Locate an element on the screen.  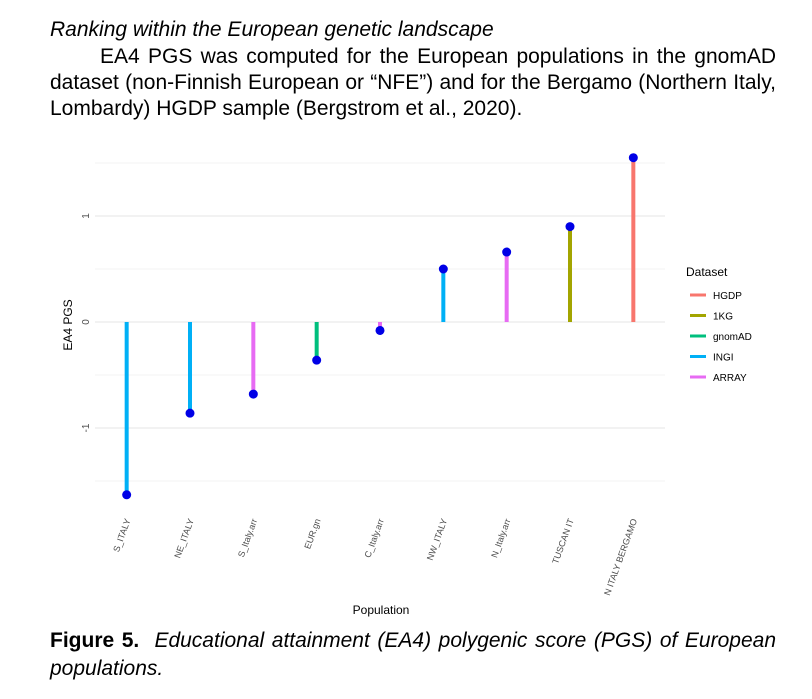
point-c-italy-arr is located at coordinates (380, 330).